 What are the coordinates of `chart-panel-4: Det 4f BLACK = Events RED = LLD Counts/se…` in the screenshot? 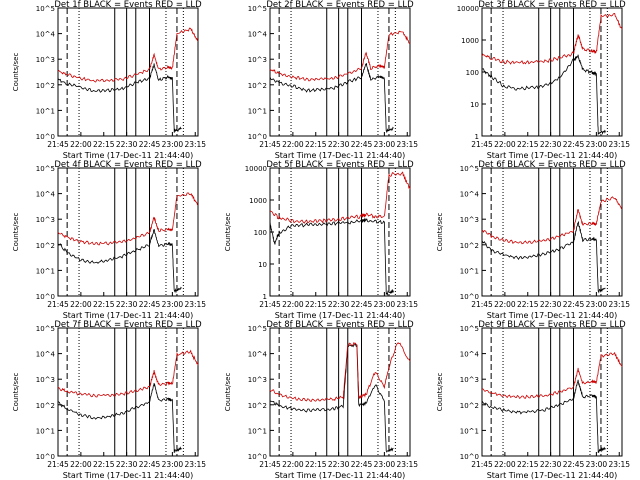 It's located at (109, 240).